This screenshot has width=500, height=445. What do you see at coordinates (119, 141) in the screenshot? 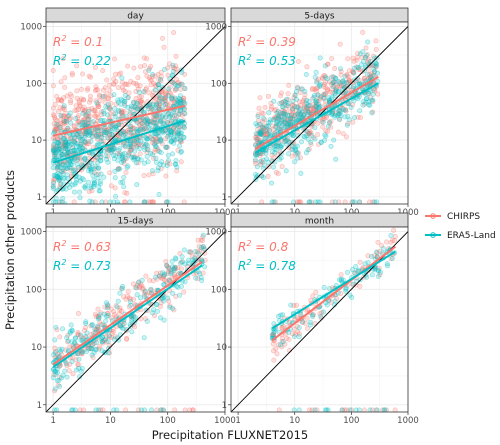
I see `fit-line-era5-land` at bounding box center [119, 141].